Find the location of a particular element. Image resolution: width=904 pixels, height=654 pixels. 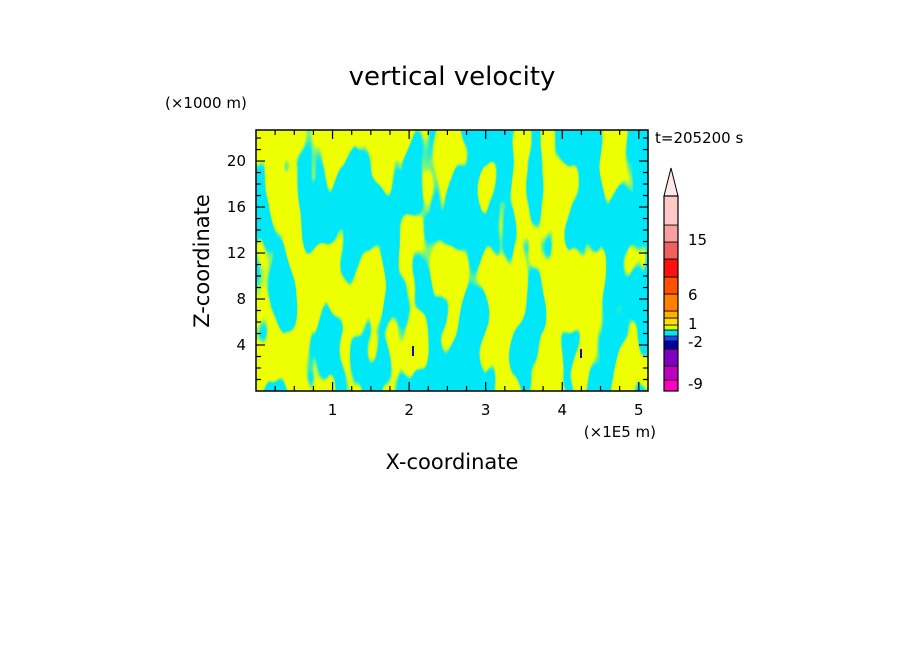

chart-title: vertical velocity is located at coordinates (452, 77).